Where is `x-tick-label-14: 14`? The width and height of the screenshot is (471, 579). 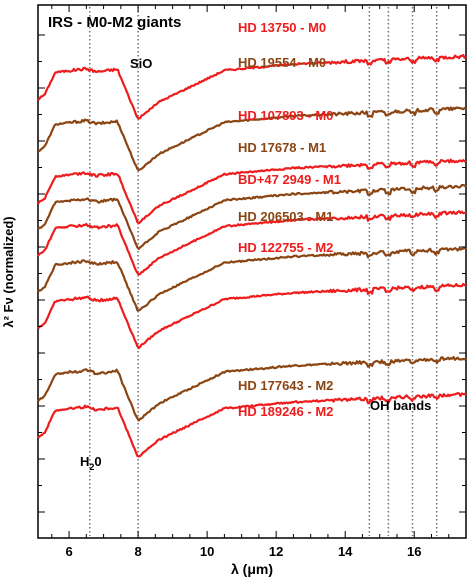
x-tick-label-14: 14 is located at coordinates (345, 551).